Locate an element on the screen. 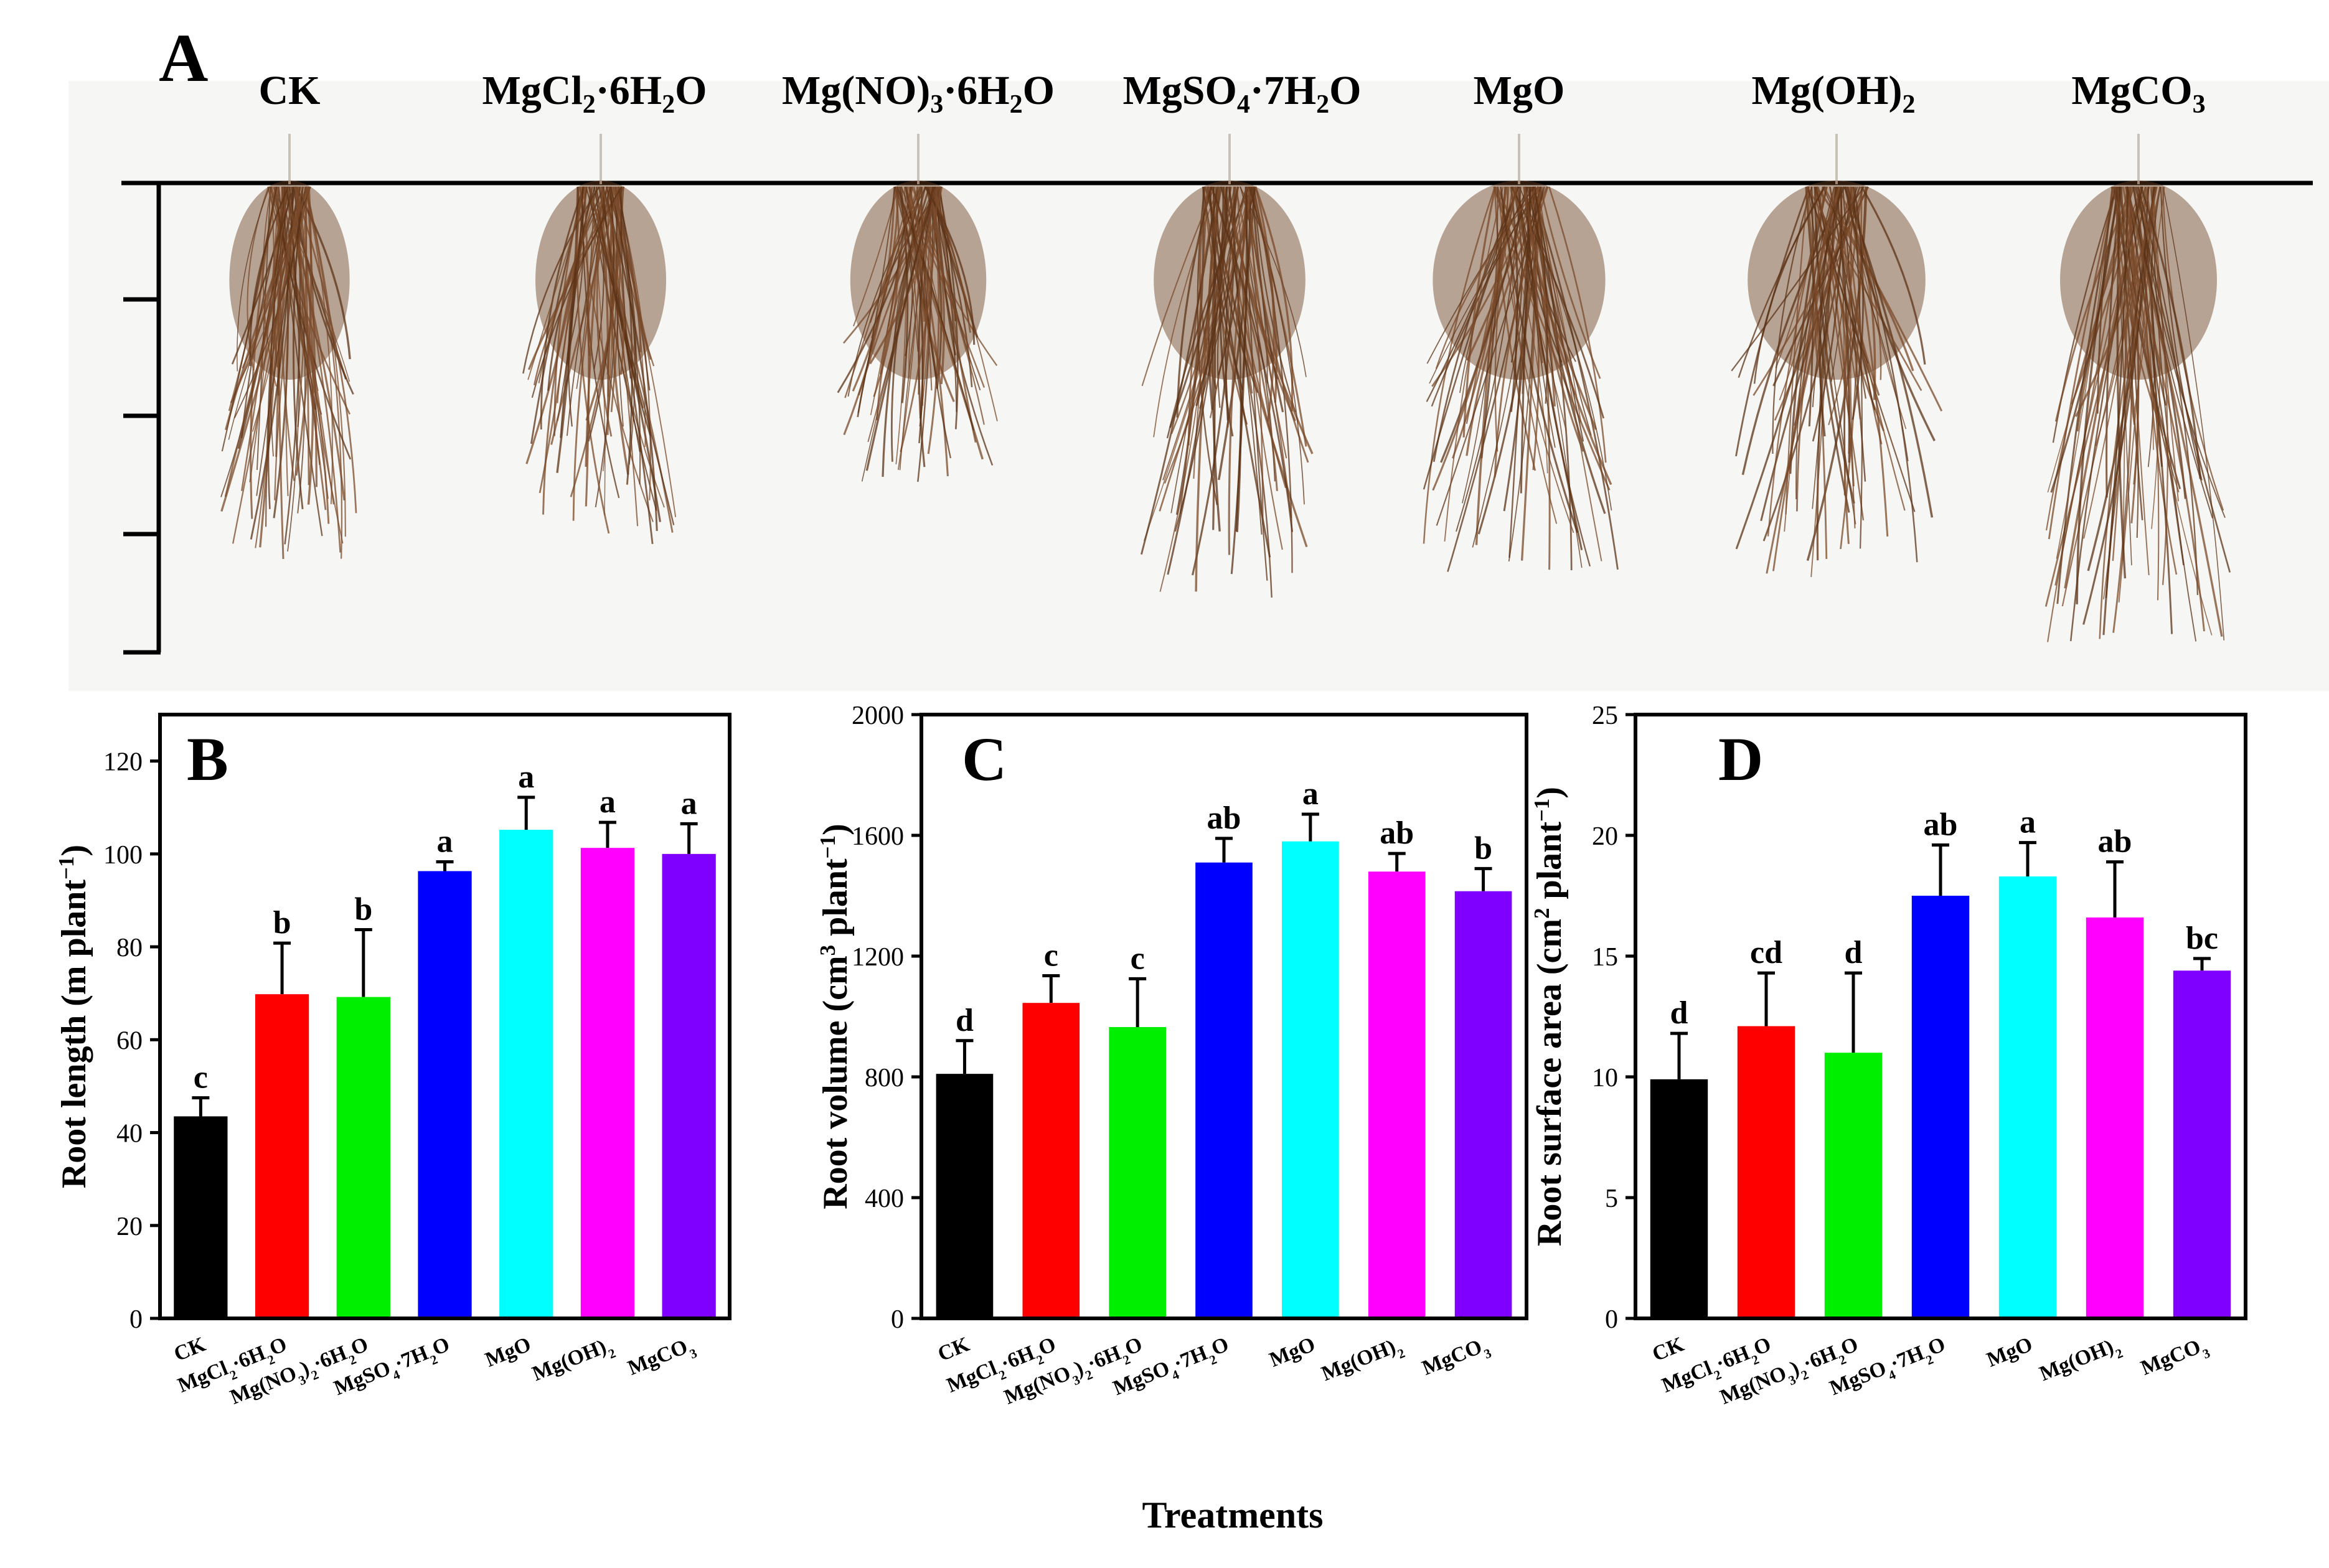 This screenshot has width=2329, height=1568. y-tick-label: 15 is located at coordinates (1605, 957).